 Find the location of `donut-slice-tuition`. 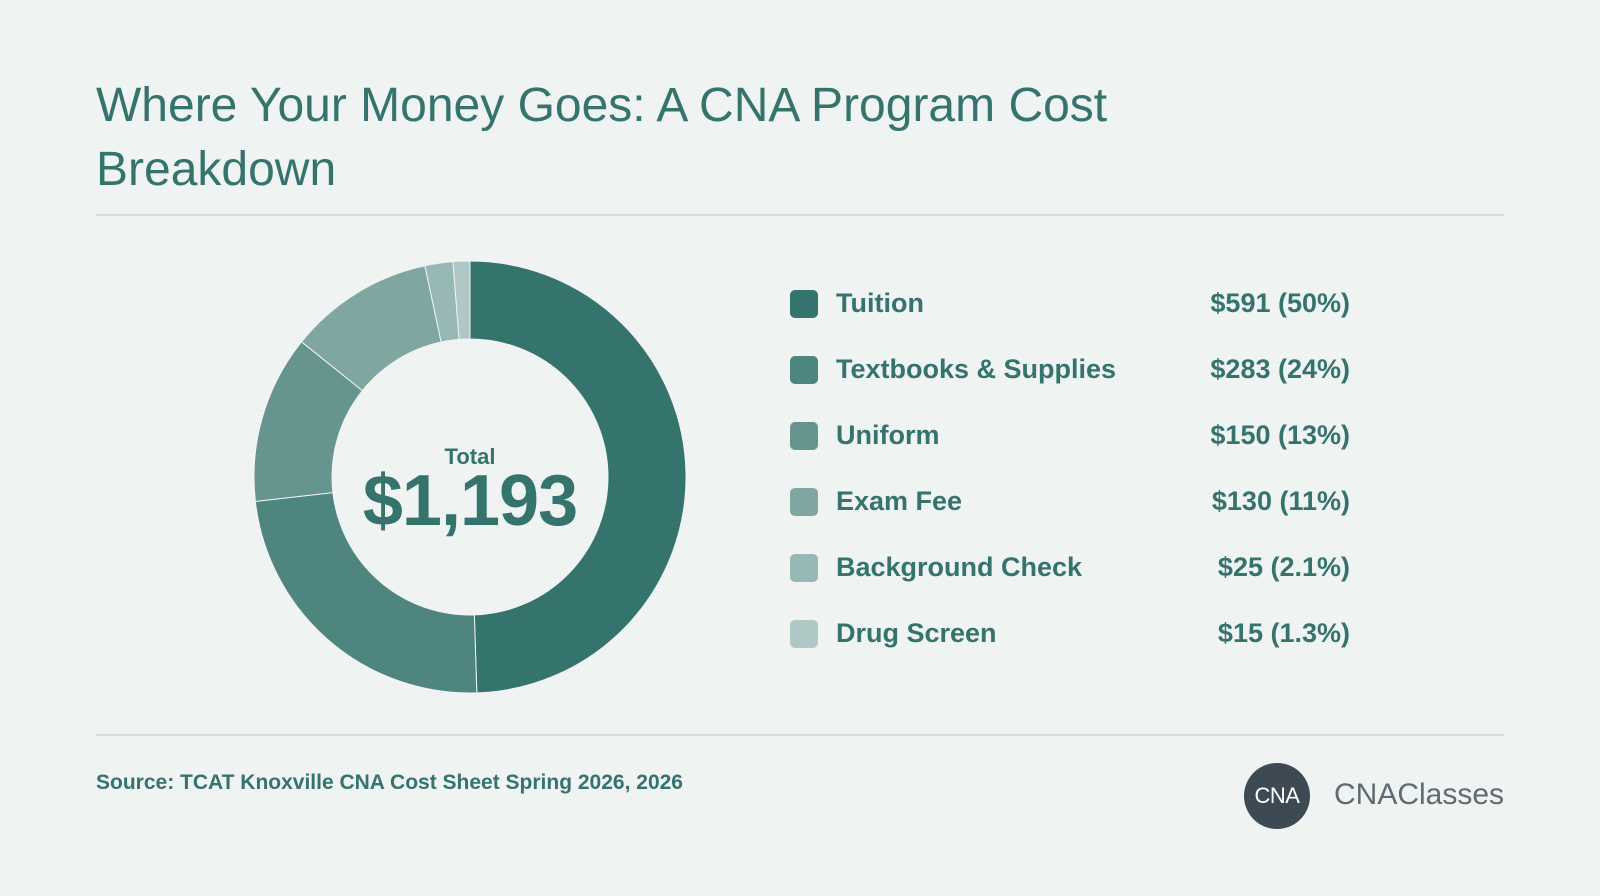

donut-slice-tuition is located at coordinates (578, 477).